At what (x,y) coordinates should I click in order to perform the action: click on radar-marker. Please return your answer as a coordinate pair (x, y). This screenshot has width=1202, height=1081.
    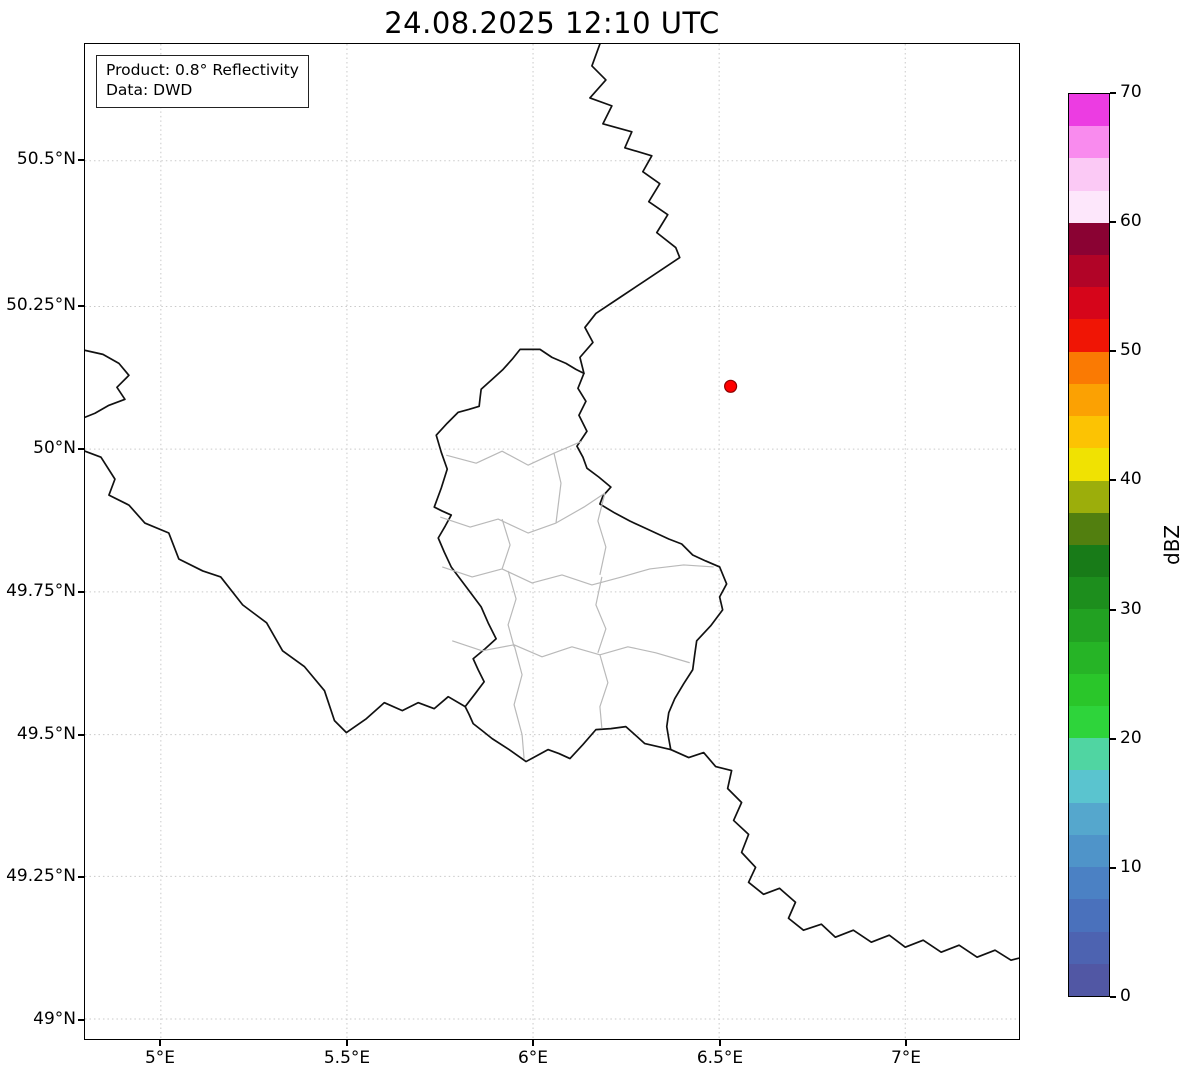
    Looking at the image, I should click on (731, 386).